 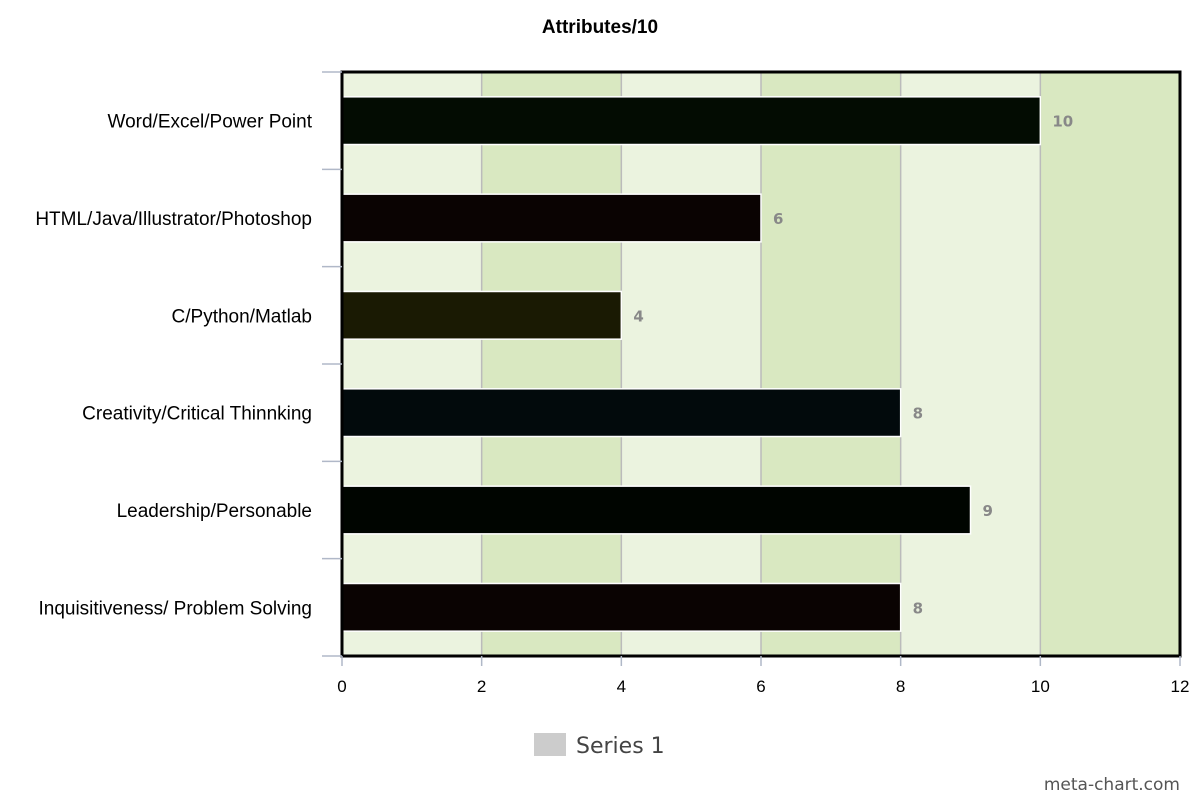 What do you see at coordinates (600, 27) in the screenshot?
I see `chart-title: Attributes/10` at bounding box center [600, 27].